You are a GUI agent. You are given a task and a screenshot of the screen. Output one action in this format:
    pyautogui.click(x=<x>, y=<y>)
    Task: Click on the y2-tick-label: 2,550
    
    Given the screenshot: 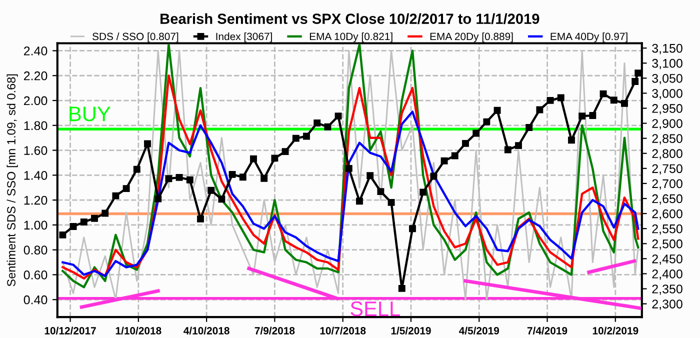 What is the action you would take?
    pyautogui.click(x=667, y=229)
    